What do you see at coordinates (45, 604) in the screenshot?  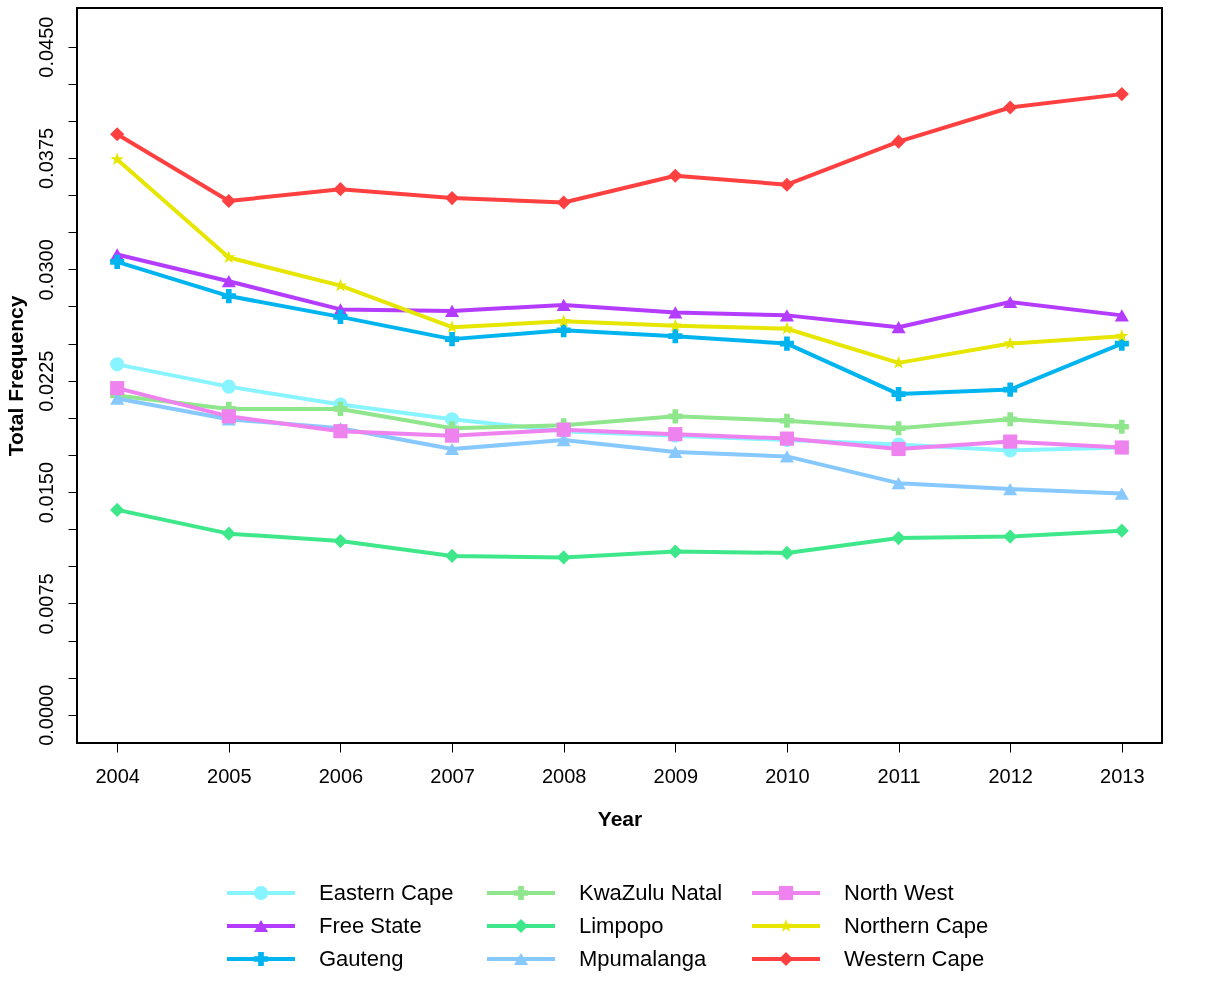 I see `y-tick-label: 0.0075` at bounding box center [45, 604].